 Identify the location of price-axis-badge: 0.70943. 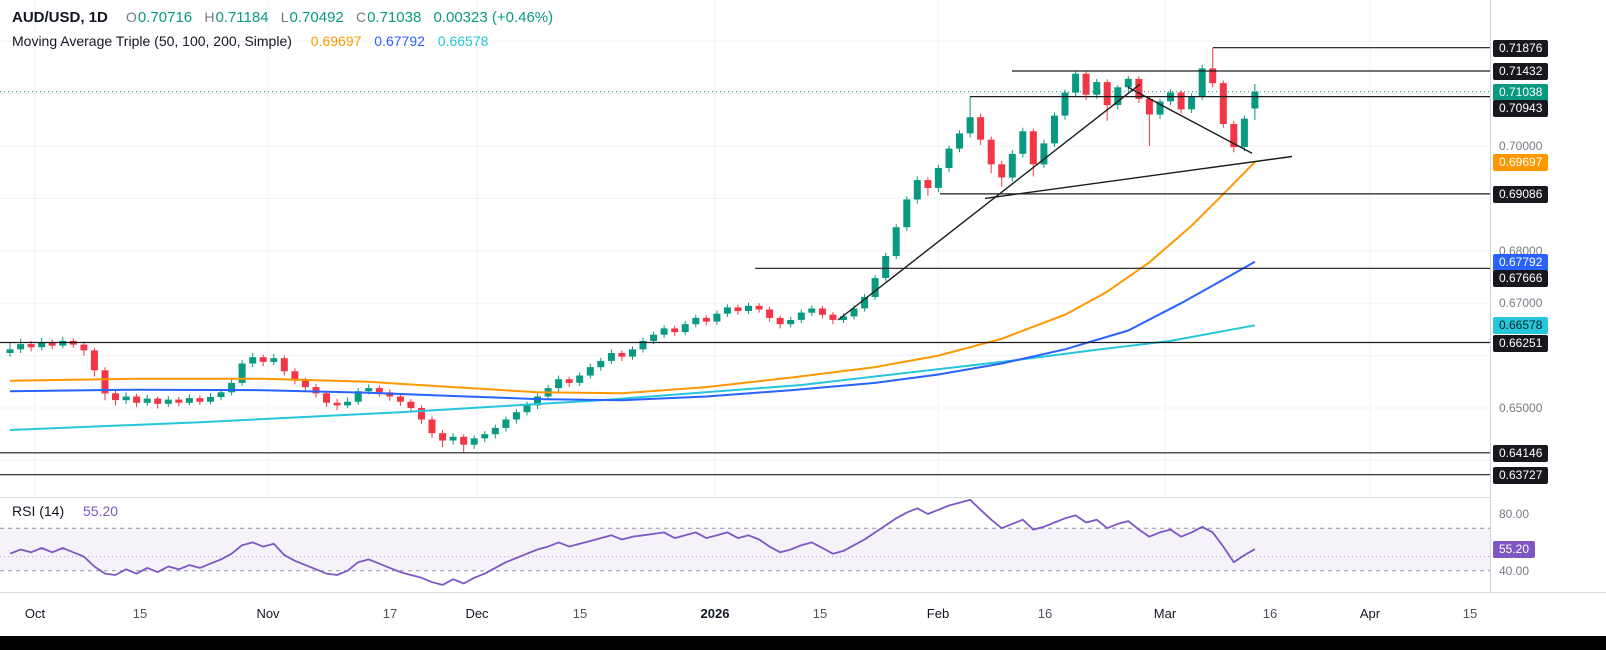
(1521, 108).